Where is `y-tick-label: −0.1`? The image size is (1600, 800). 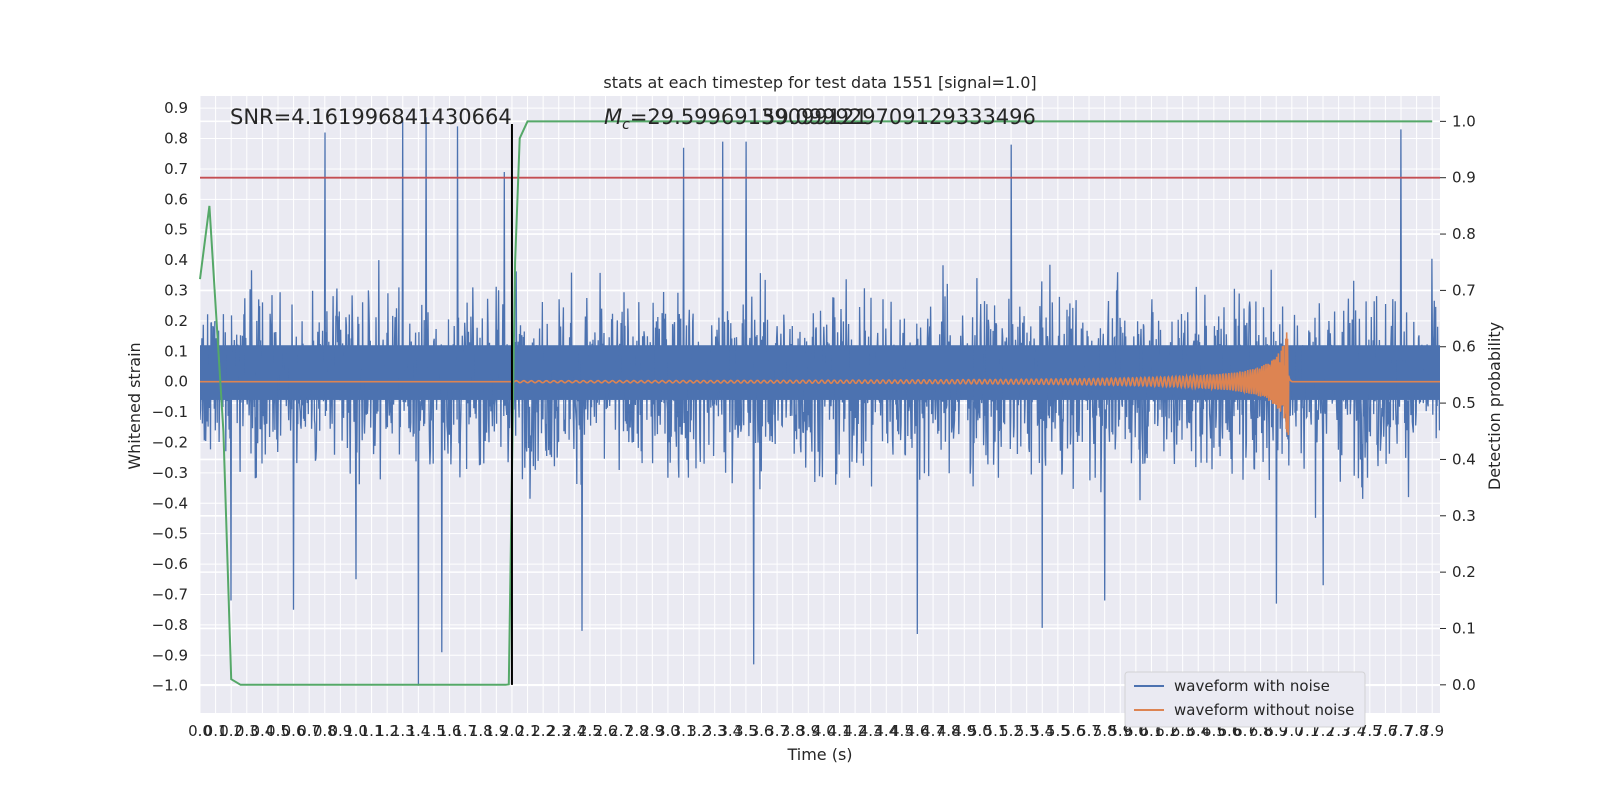 y-tick-label: −0.1 is located at coordinates (170, 412).